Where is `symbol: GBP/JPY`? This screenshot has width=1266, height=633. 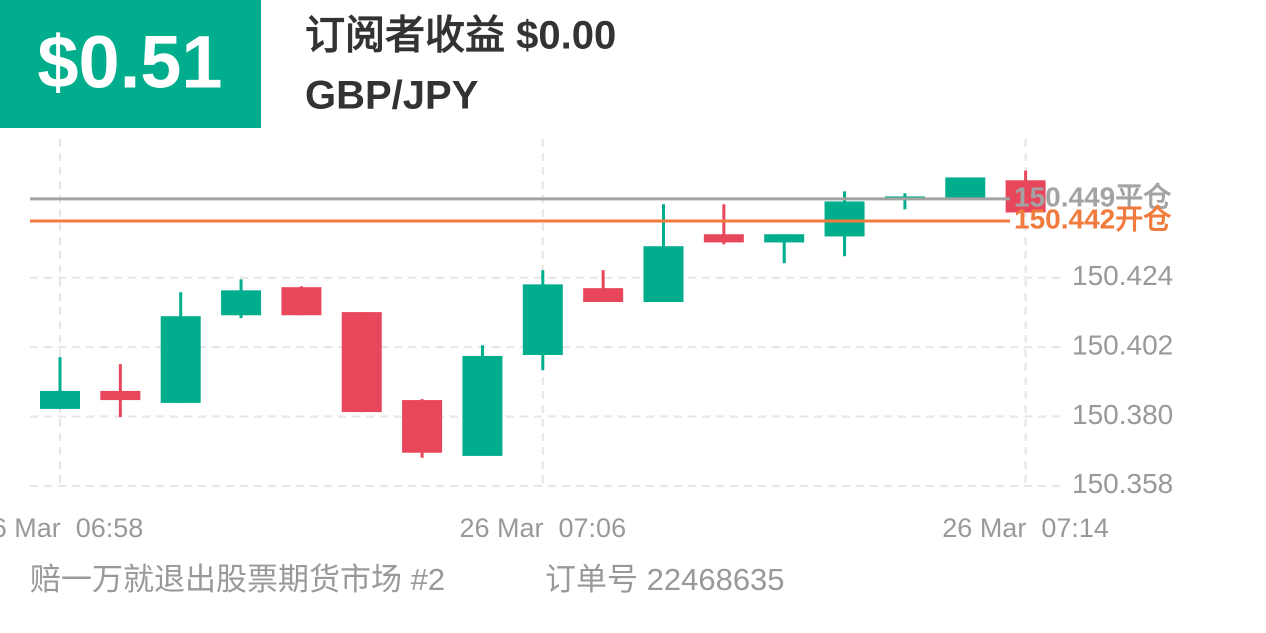 symbol: GBP/JPY is located at coordinates (392, 96).